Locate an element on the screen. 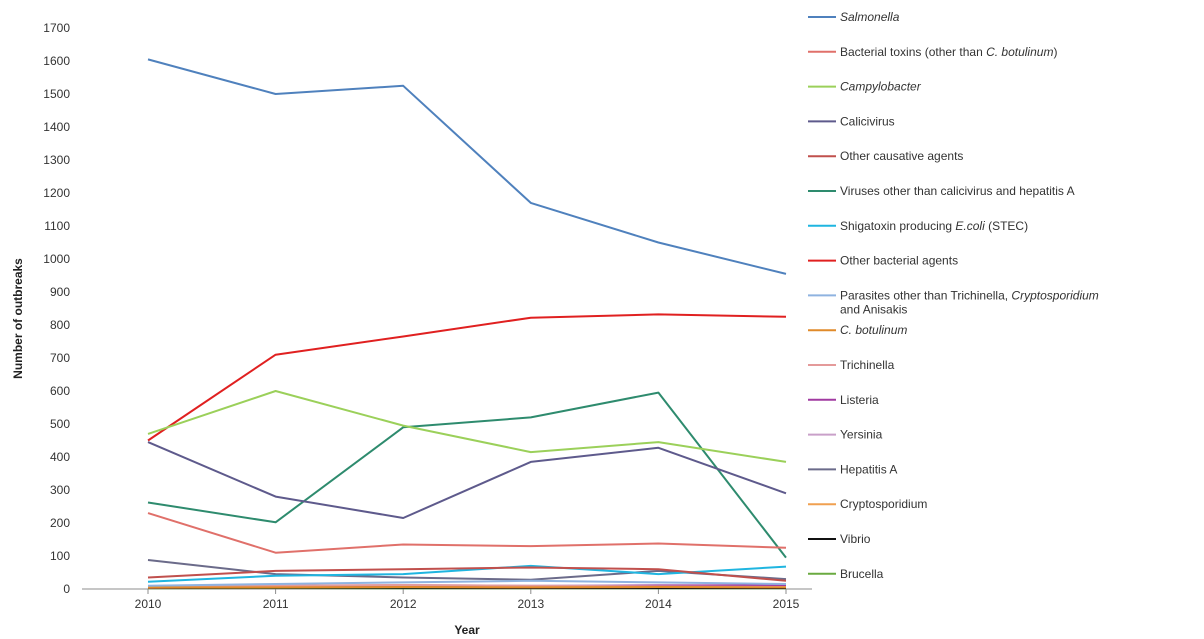 This screenshot has height=639, width=1204. legend-label: Salmonella is located at coordinates (870, 17).